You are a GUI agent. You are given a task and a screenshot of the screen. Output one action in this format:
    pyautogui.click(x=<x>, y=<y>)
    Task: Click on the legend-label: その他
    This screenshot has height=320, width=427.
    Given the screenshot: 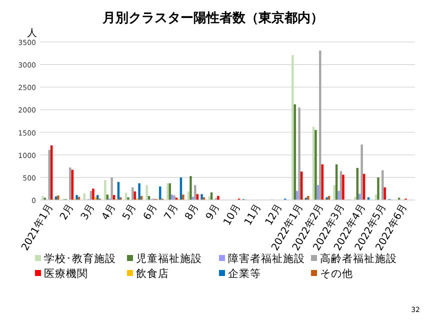 What is the action you would take?
    pyautogui.click(x=336, y=274)
    